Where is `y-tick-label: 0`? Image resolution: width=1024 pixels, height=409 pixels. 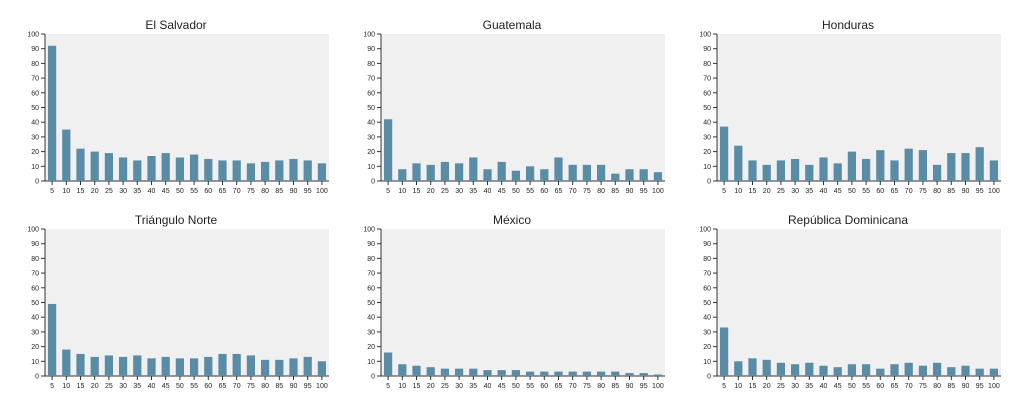
y-tick-label: 0 is located at coordinates (37, 182).